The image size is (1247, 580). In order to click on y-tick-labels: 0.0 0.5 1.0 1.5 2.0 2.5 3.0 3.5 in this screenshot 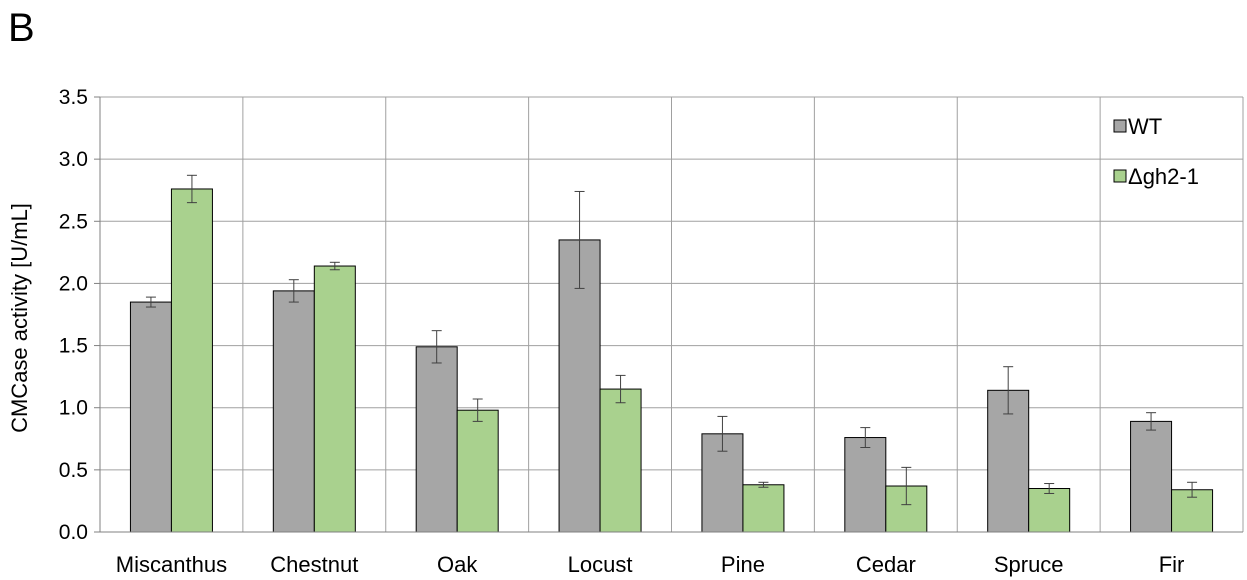, I will do `click(73, 315)`.